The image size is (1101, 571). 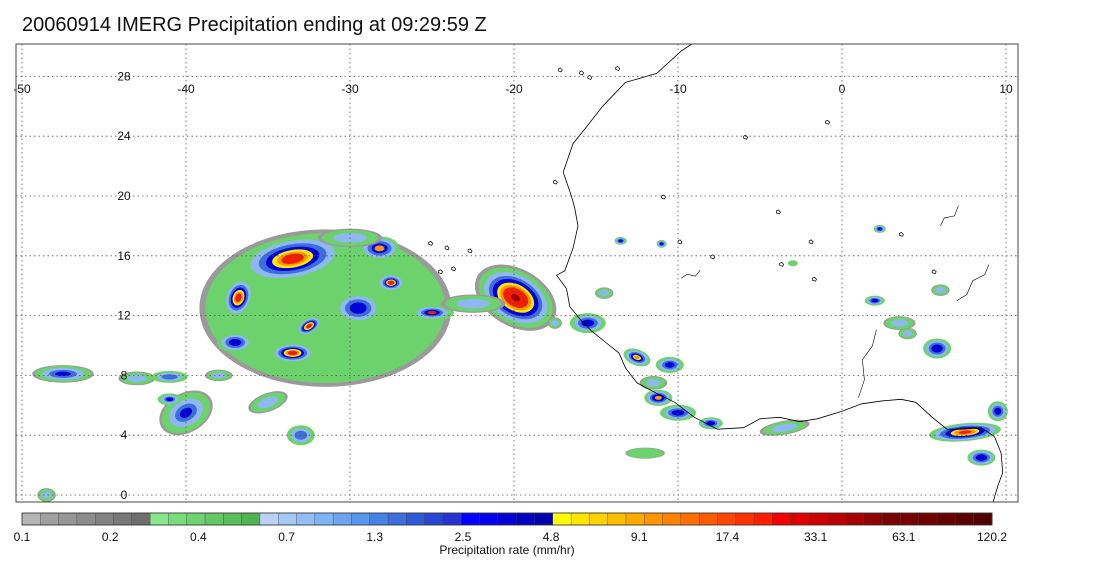 What do you see at coordinates (639, 537) in the screenshot?
I see `colorbar-tick-label: 9.1` at bounding box center [639, 537].